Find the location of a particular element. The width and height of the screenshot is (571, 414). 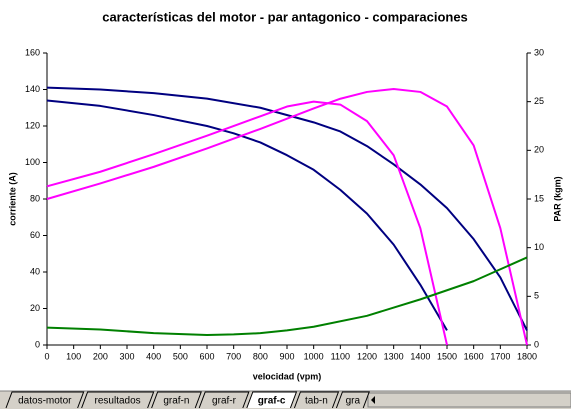

sheet-tab-label: tab-n is located at coordinates (316, 401).